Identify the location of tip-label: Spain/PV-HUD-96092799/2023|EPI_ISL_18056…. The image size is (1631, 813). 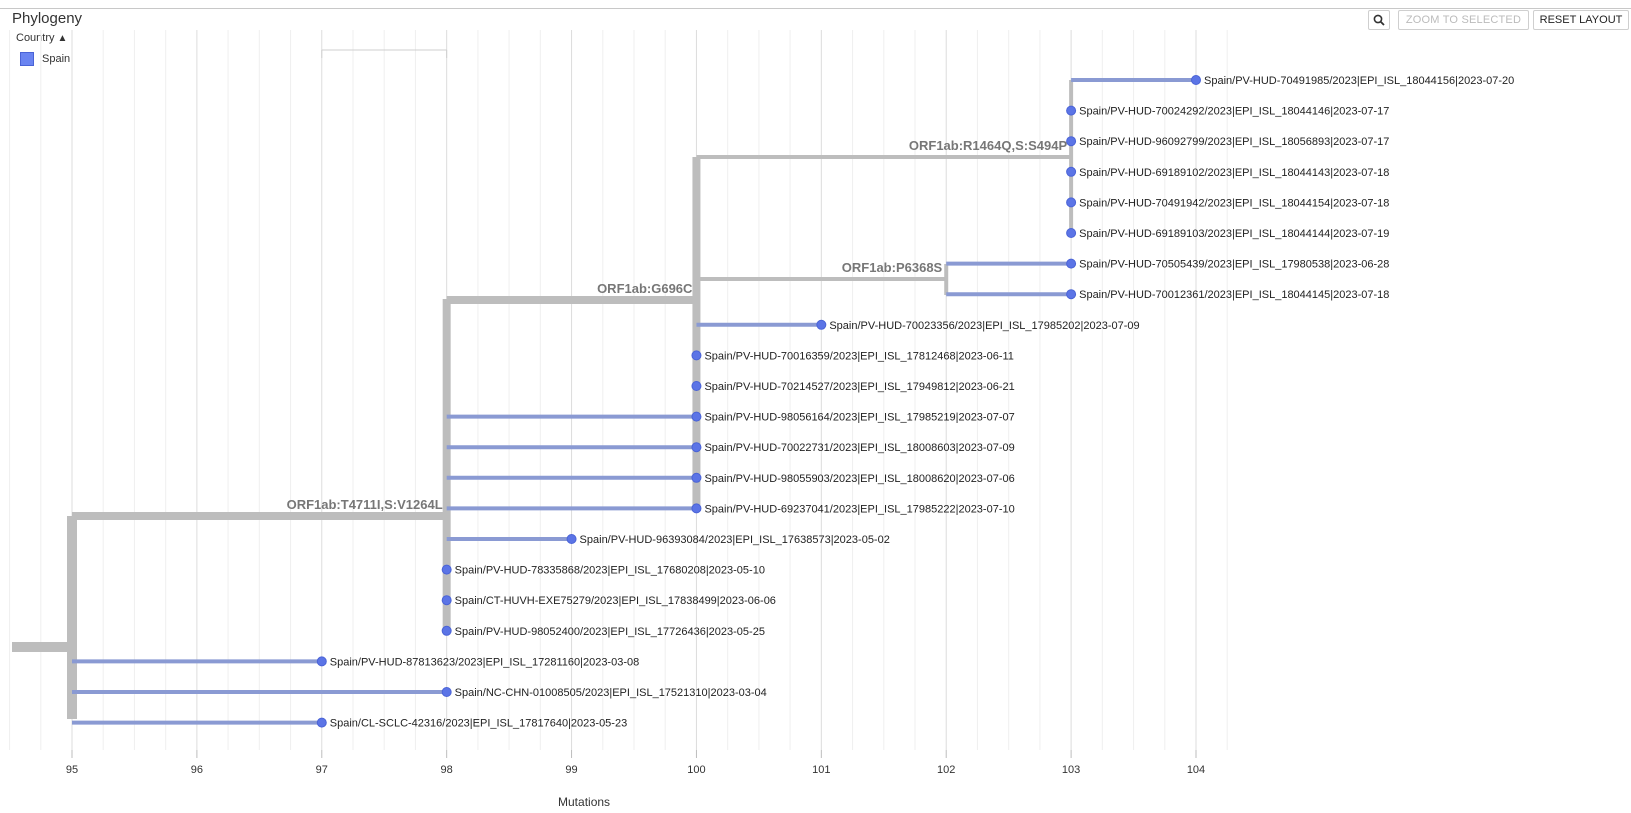
(1234, 142).